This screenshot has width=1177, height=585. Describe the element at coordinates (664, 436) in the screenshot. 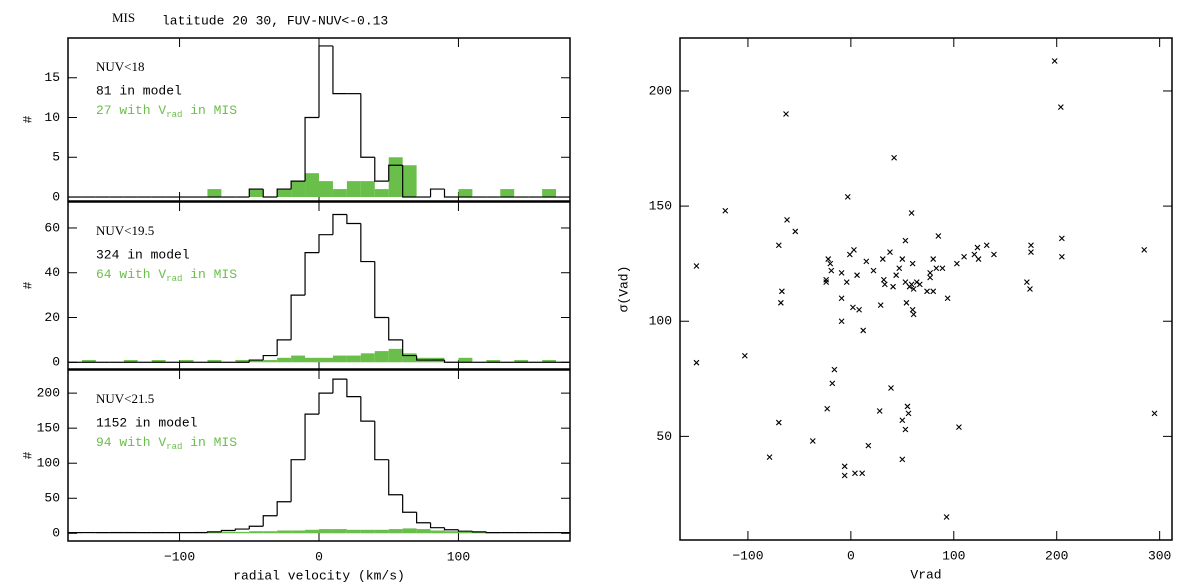

I see `y-tick-label: 50` at that location.